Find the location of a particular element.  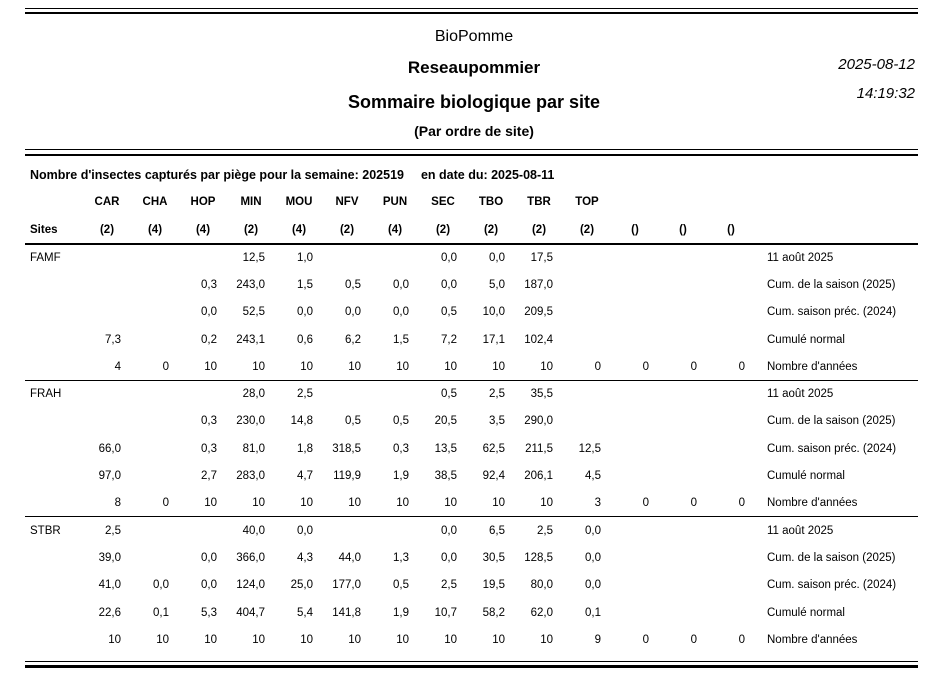

table-row: 8 0 10 10 10 10 10 10 10 10 3 0 0 0 Nombre d'années is located at coordinates (471, 503).